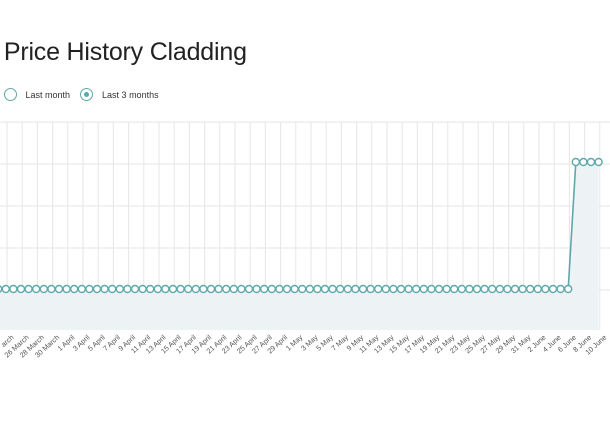 This screenshot has width=610, height=427. What do you see at coordinates (48, 94) in the screenshot?
I see `range-option-label: Last month` at bounding box center [48, 94].